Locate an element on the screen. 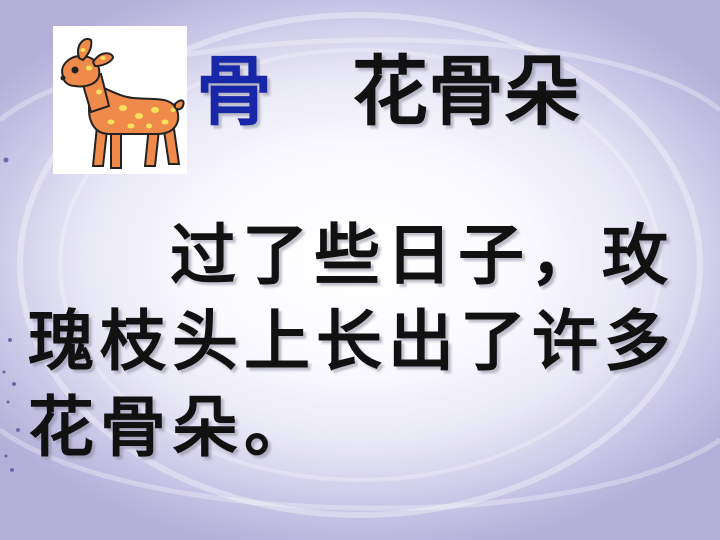  title-character: 骨 is located at coordinates (234, 91).